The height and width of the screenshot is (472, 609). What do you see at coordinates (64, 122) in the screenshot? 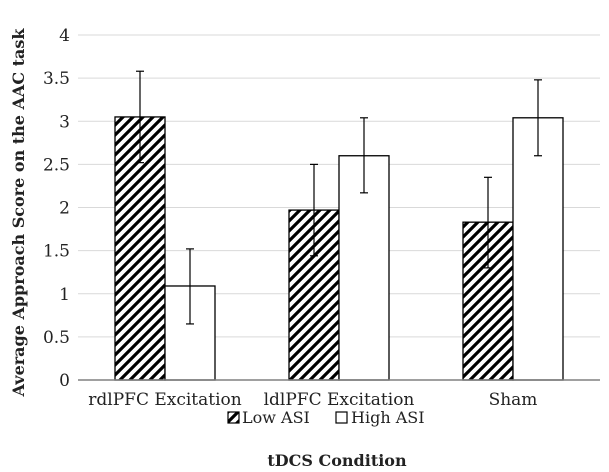
I see `y-tick-label: 3` at bounding box center [64, 122].